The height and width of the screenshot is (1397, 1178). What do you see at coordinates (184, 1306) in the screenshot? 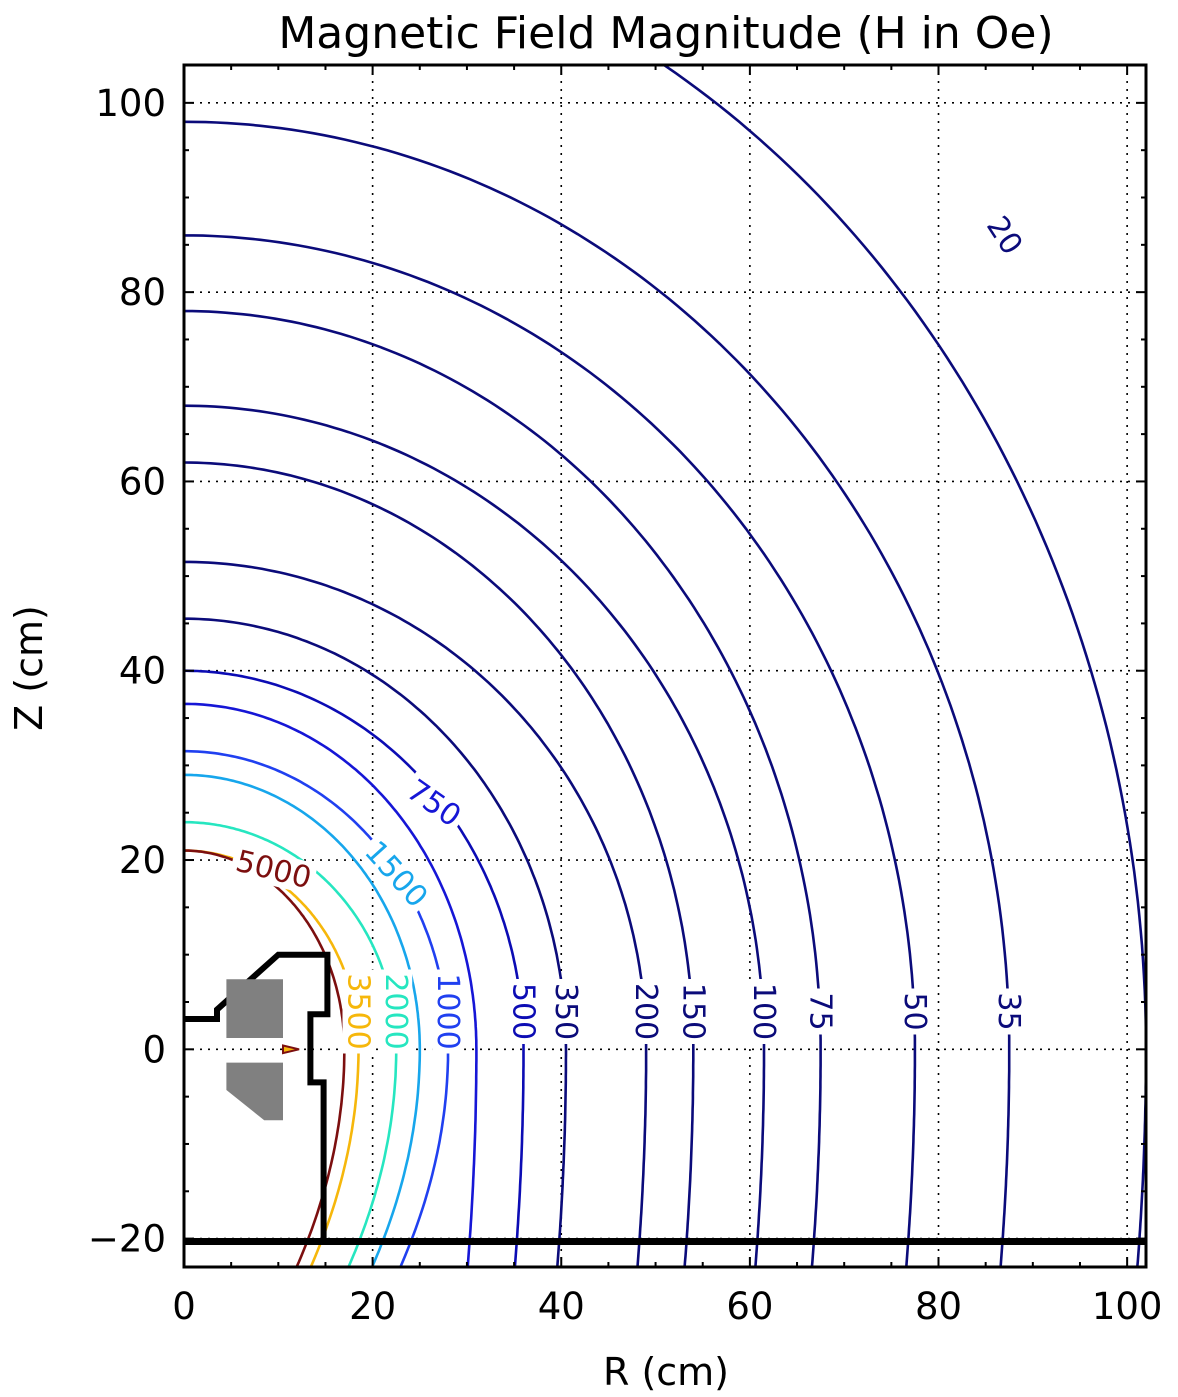
I see `x-tick-label-0: 0` at bounding box center [184, 1306].